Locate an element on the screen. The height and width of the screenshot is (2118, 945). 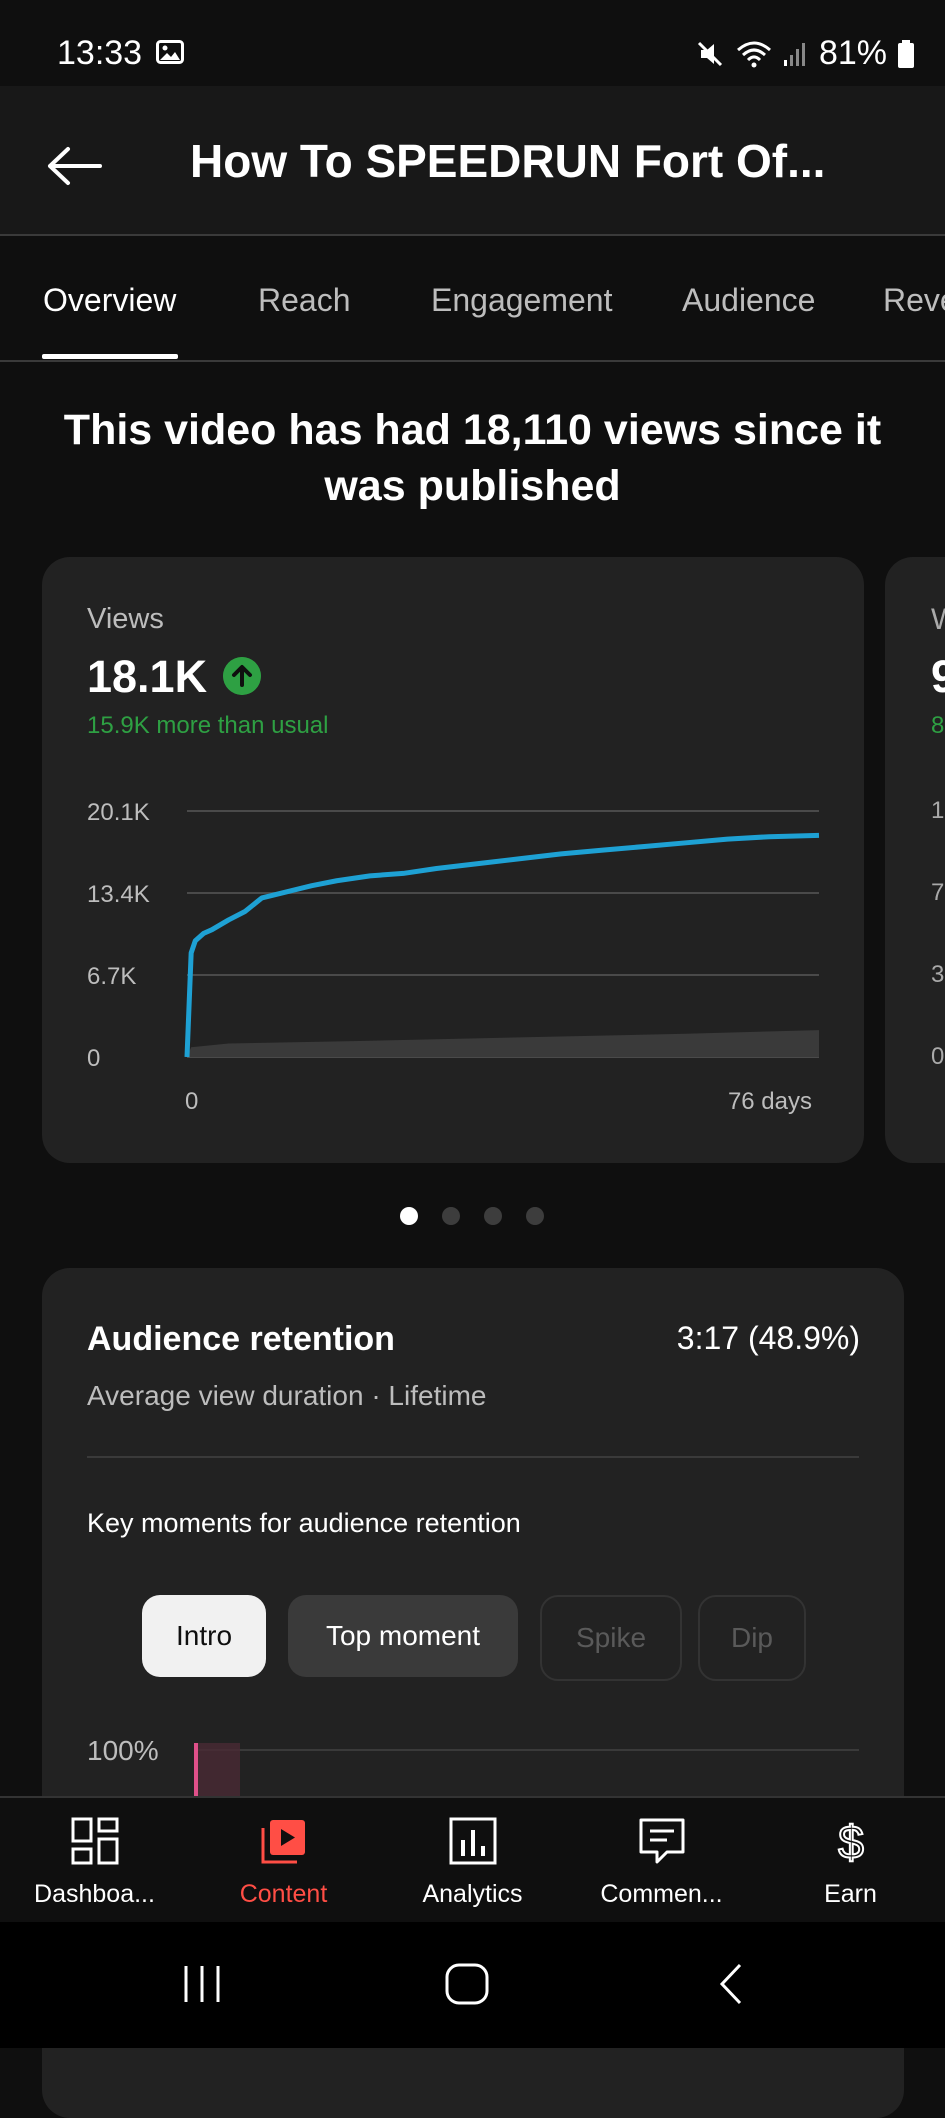
views-series-line is located at coordinates (502, 945).